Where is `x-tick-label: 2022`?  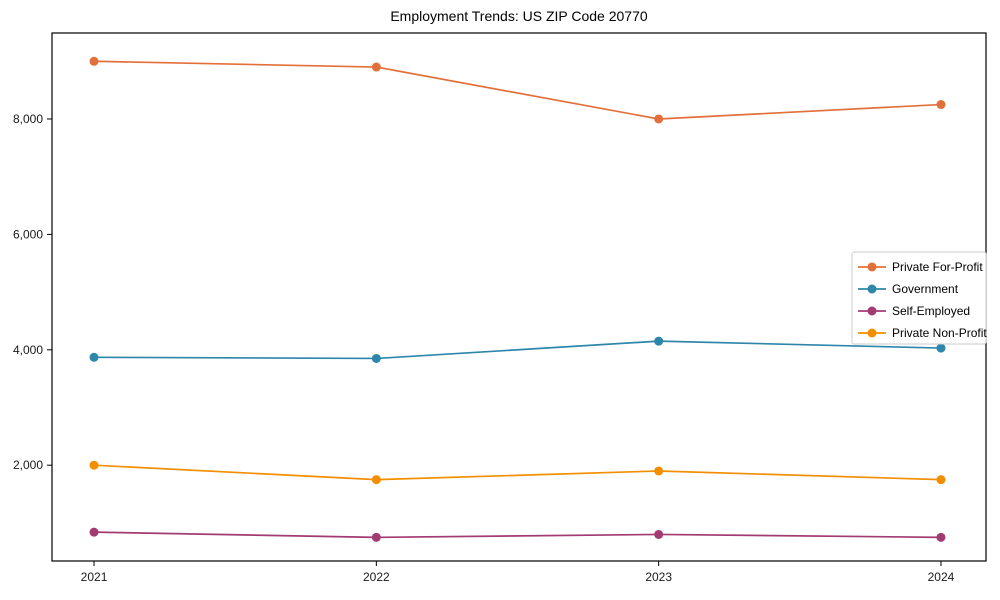
x-tick-label: 2022 is located at coordinates (376, 577).